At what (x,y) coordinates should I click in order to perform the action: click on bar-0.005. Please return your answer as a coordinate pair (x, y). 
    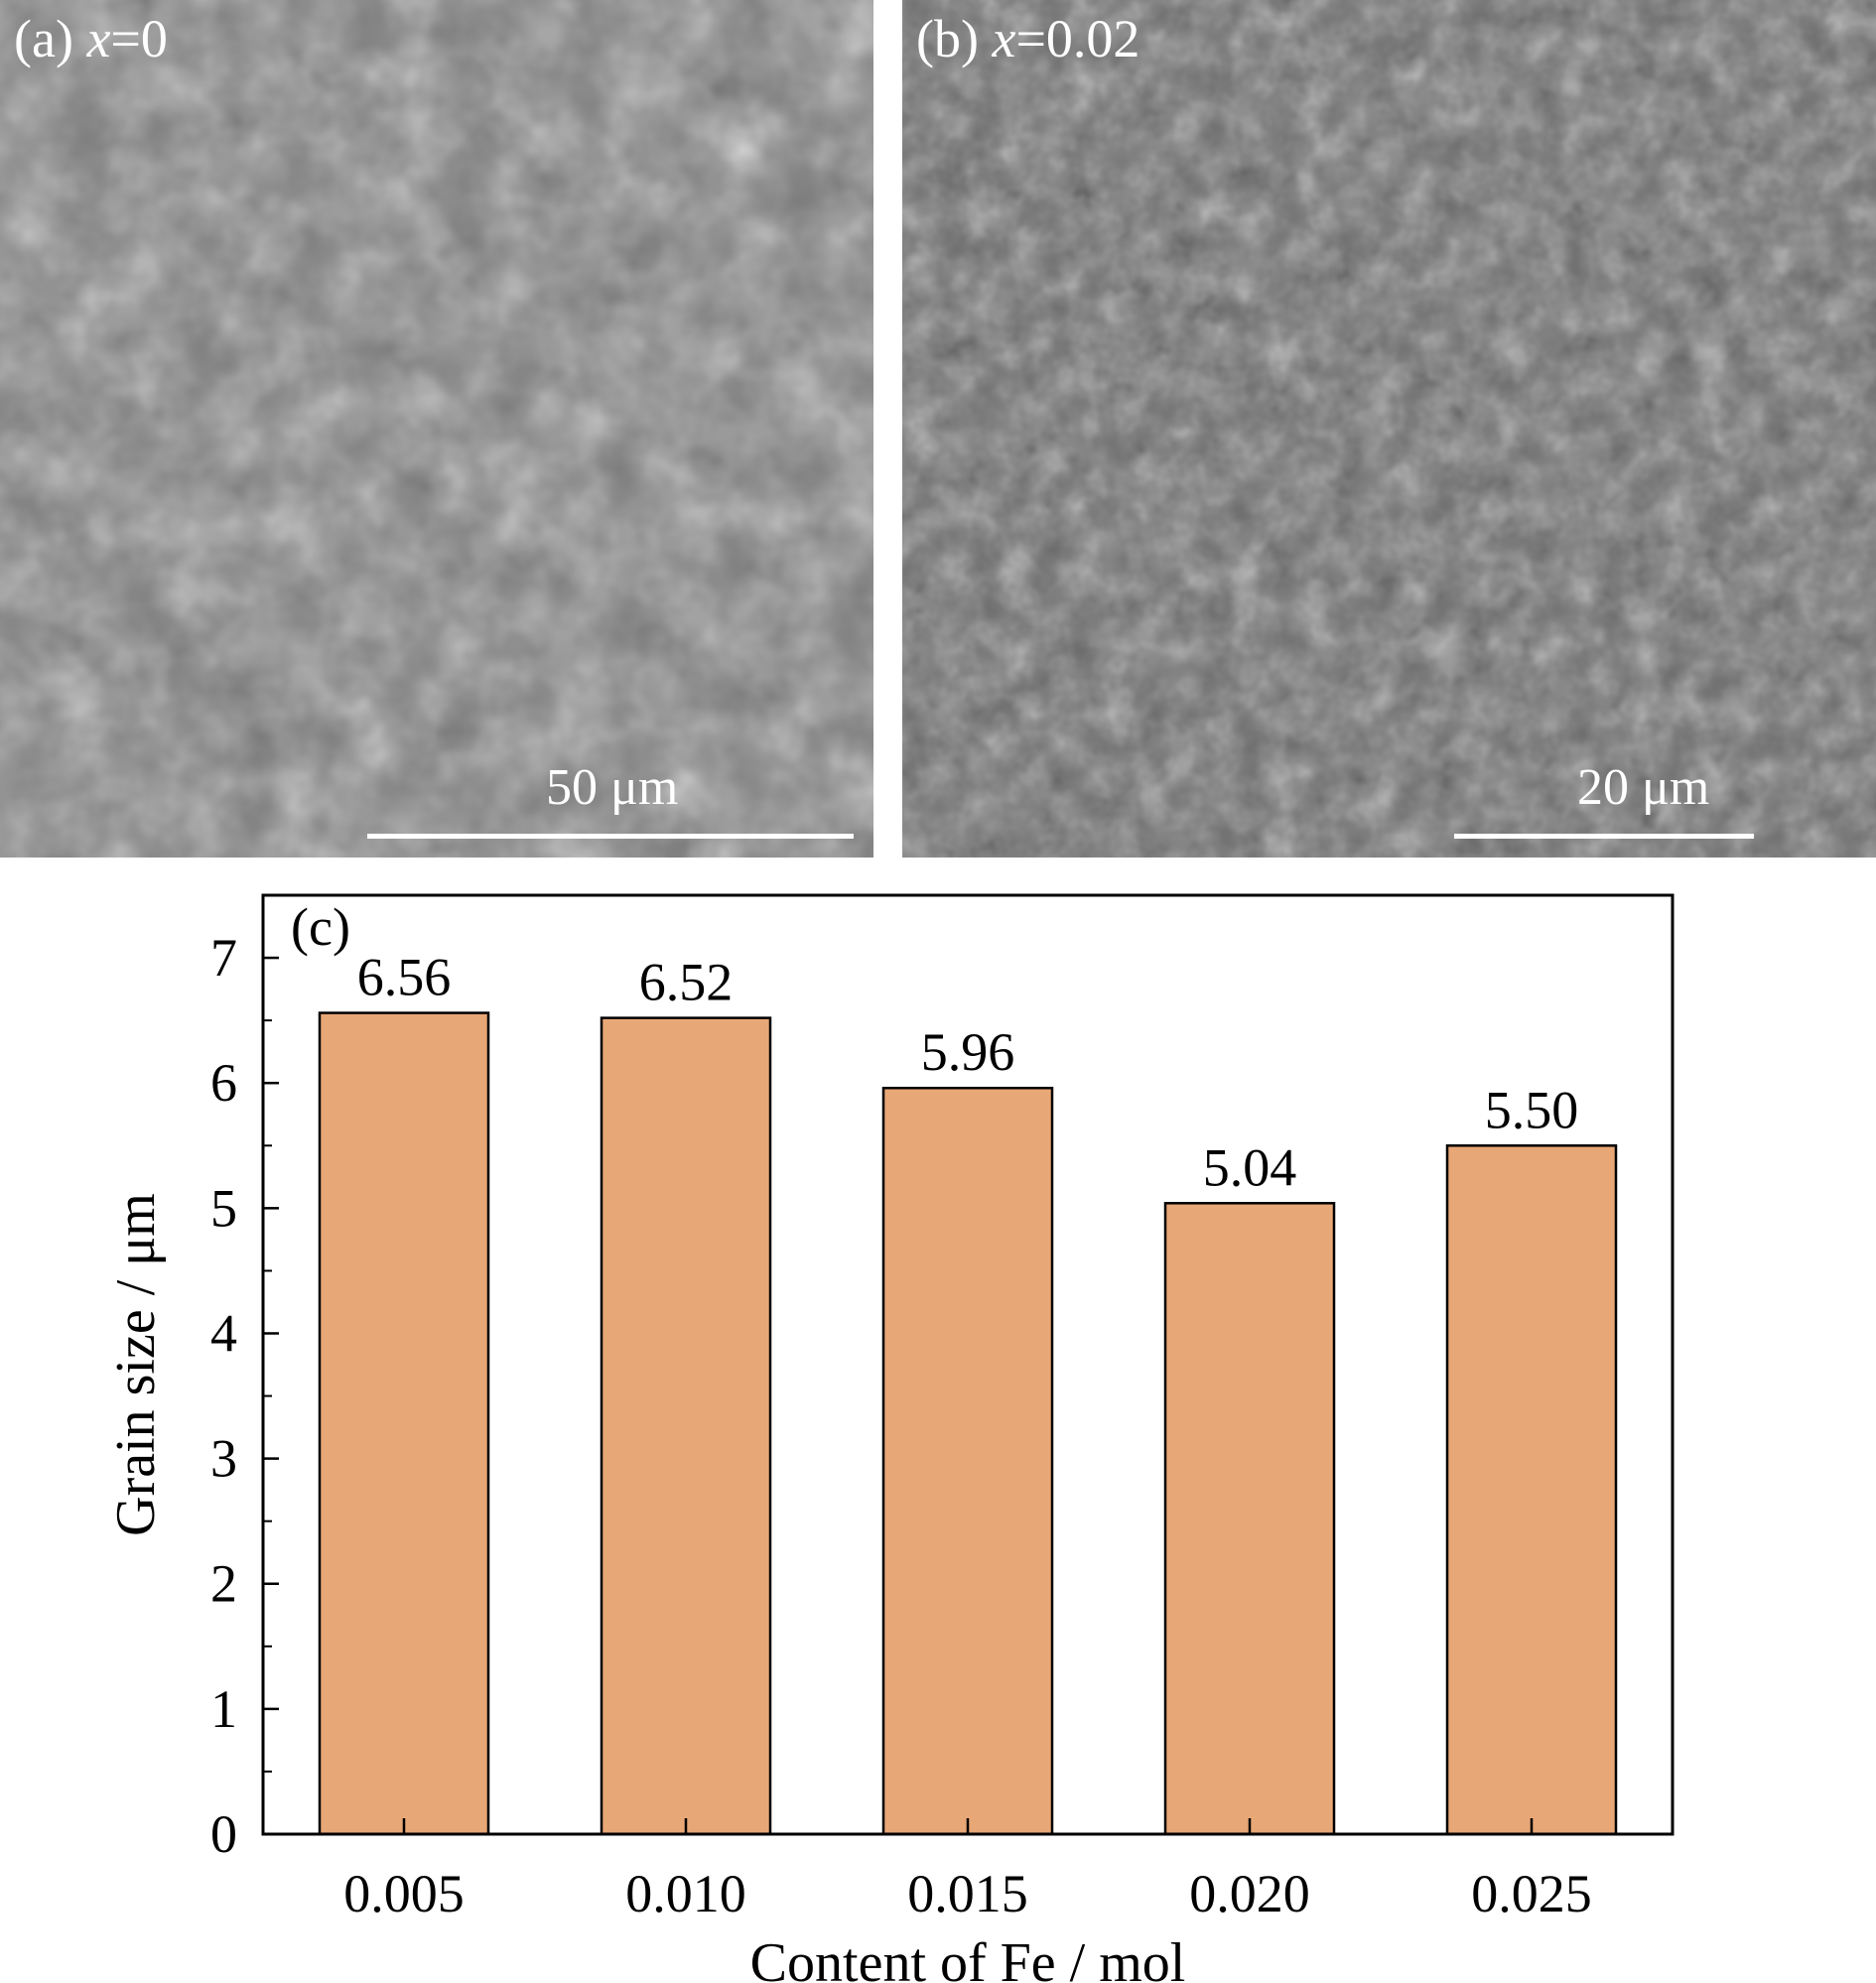
    Looking at the image, I should click on (404, 1424).